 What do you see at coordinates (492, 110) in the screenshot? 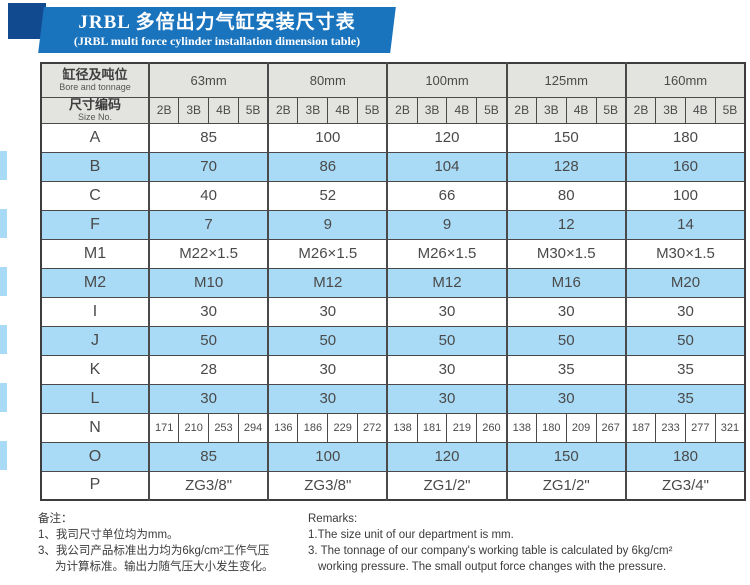
I see `size-code-header-100mm-5B: 5B` at bounding box center [492, 110].